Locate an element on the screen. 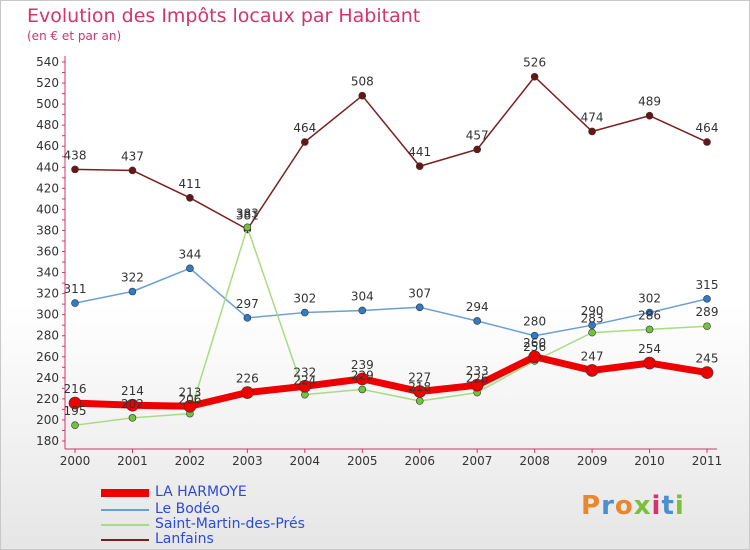 This screenshot has width=750, height=550. data-label-le-bod-o: 304 is located at coordinates (362, 296).